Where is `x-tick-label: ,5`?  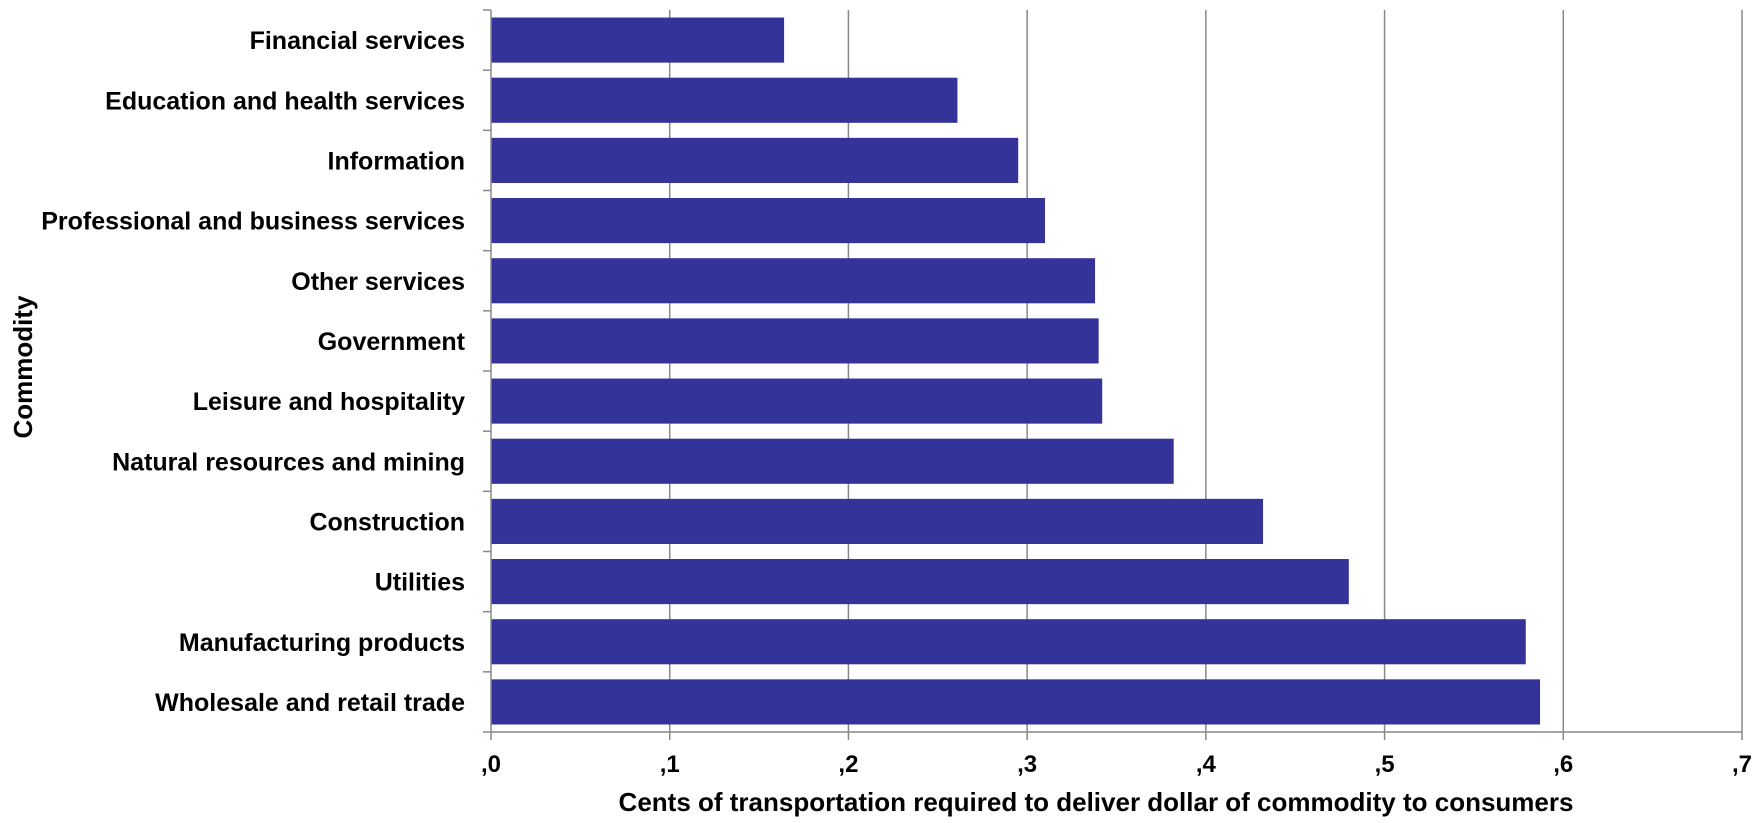 x-tick-label: ,5 is located at coordinates (1385, 764).